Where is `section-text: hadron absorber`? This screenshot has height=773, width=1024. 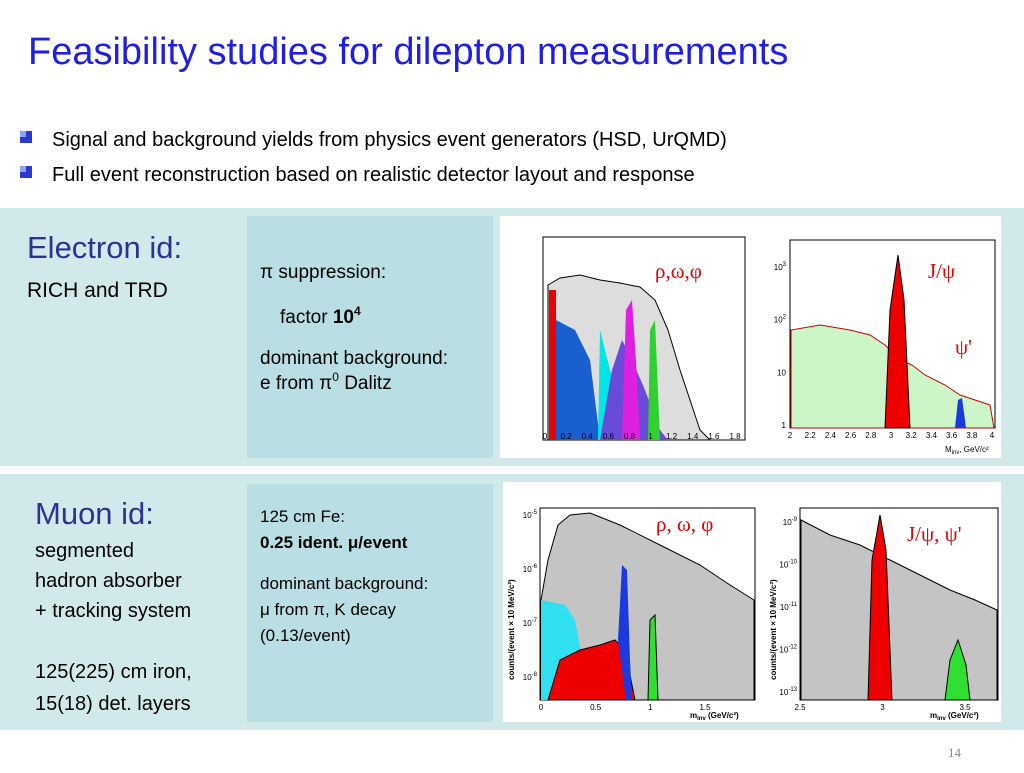 section-text: hadron absorber is located at coordinates (108, 581).